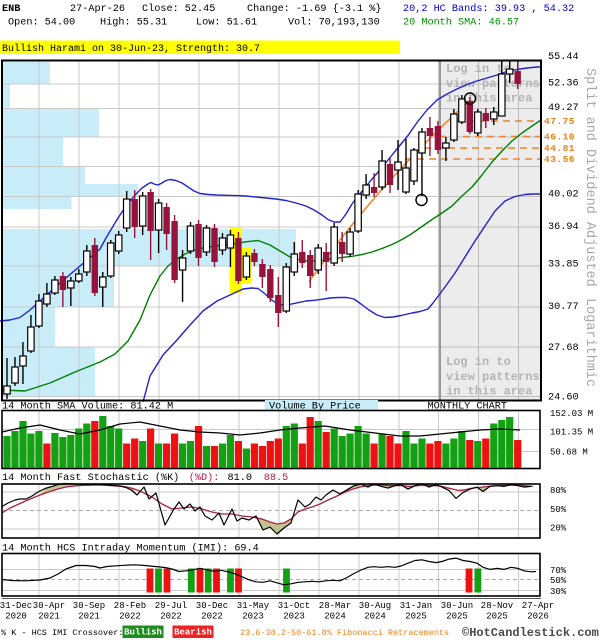 The image size is (600, 640). Describe the element at coordinates (204, 478) in the screenshot. I see `svg-text: (%D):` at that location.